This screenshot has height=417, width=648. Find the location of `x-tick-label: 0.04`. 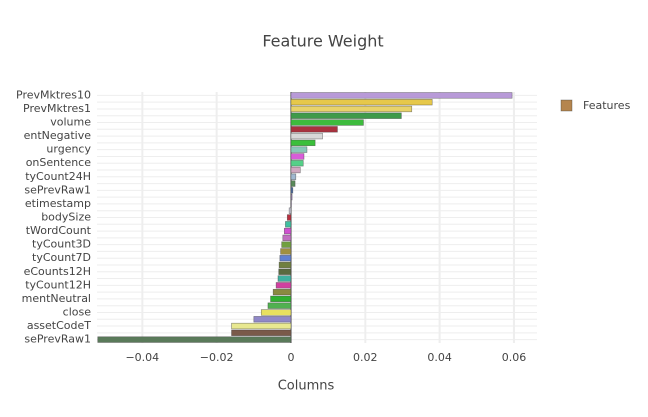

x-tick-label: 0.04 is located at coordinates (439, 357).